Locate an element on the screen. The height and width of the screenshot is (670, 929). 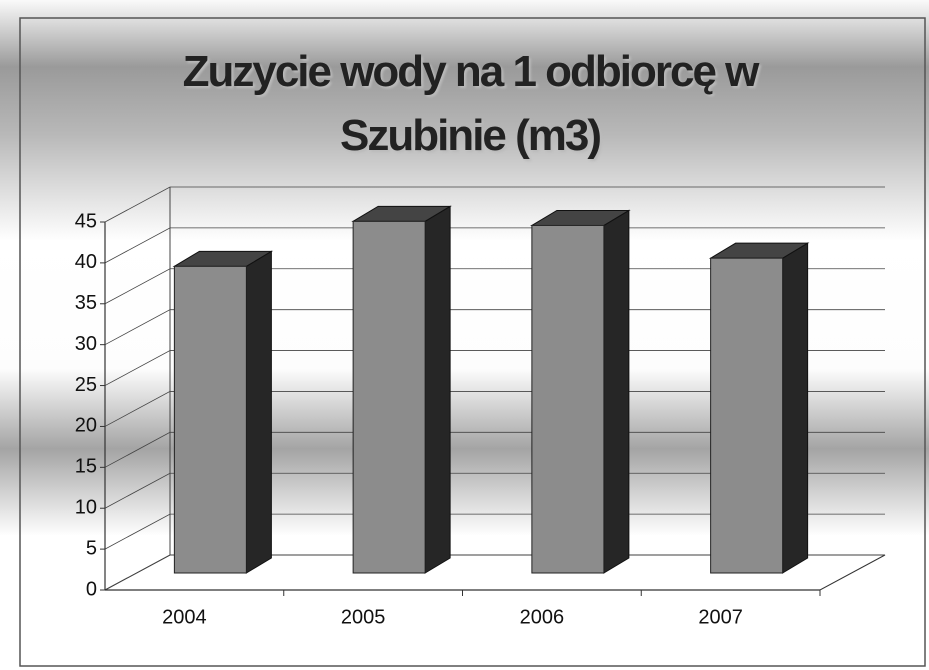
y-tick-label: 15 is located at coordinates (86, 467).